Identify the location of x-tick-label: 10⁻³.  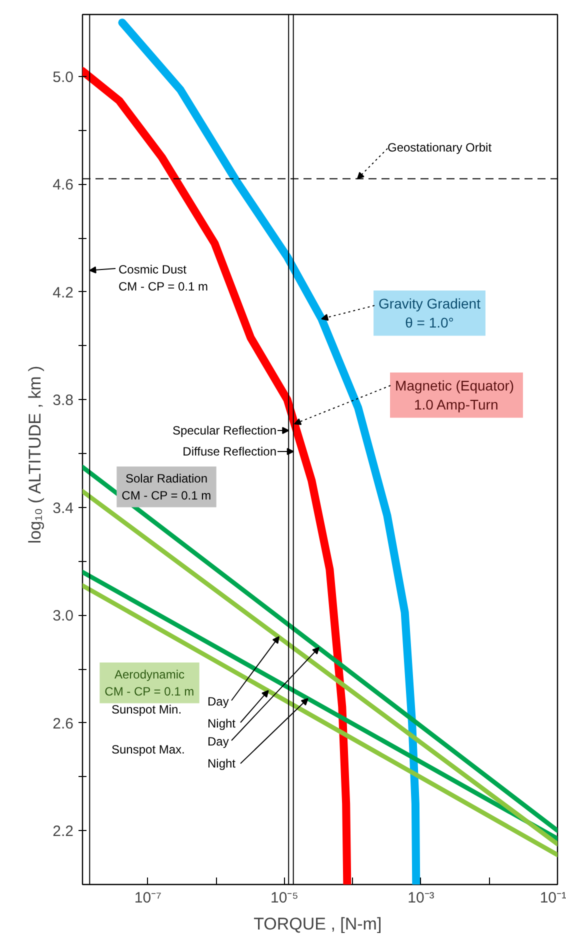
(421, 898).